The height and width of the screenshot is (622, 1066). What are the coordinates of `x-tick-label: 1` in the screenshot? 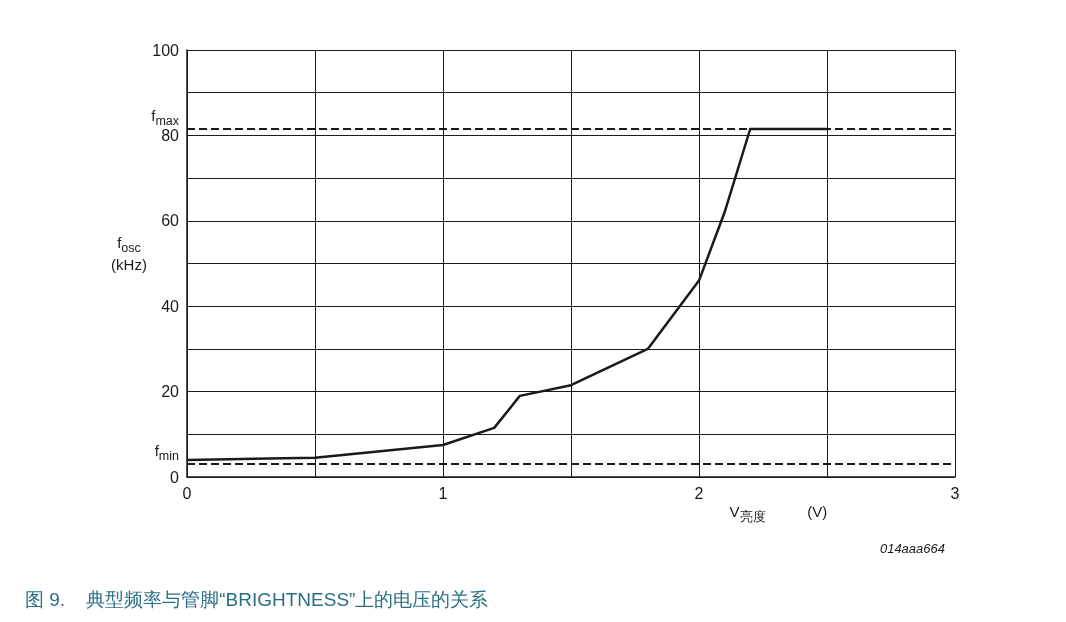 It's located at (443, 493).